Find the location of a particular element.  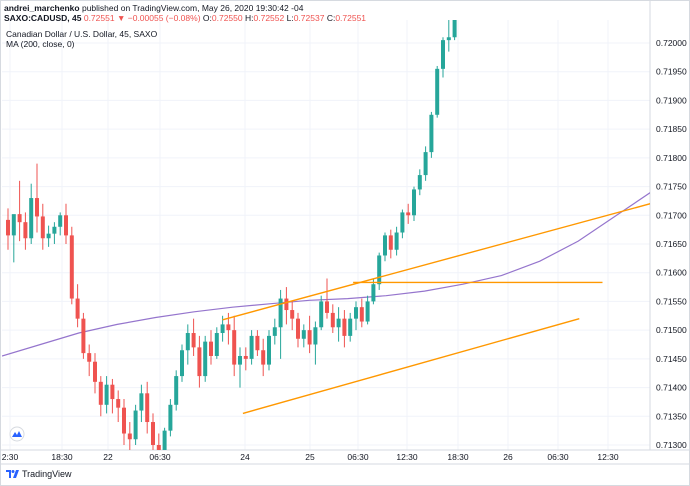

ticker-l-label: L: is located at coordinates (290, 18).